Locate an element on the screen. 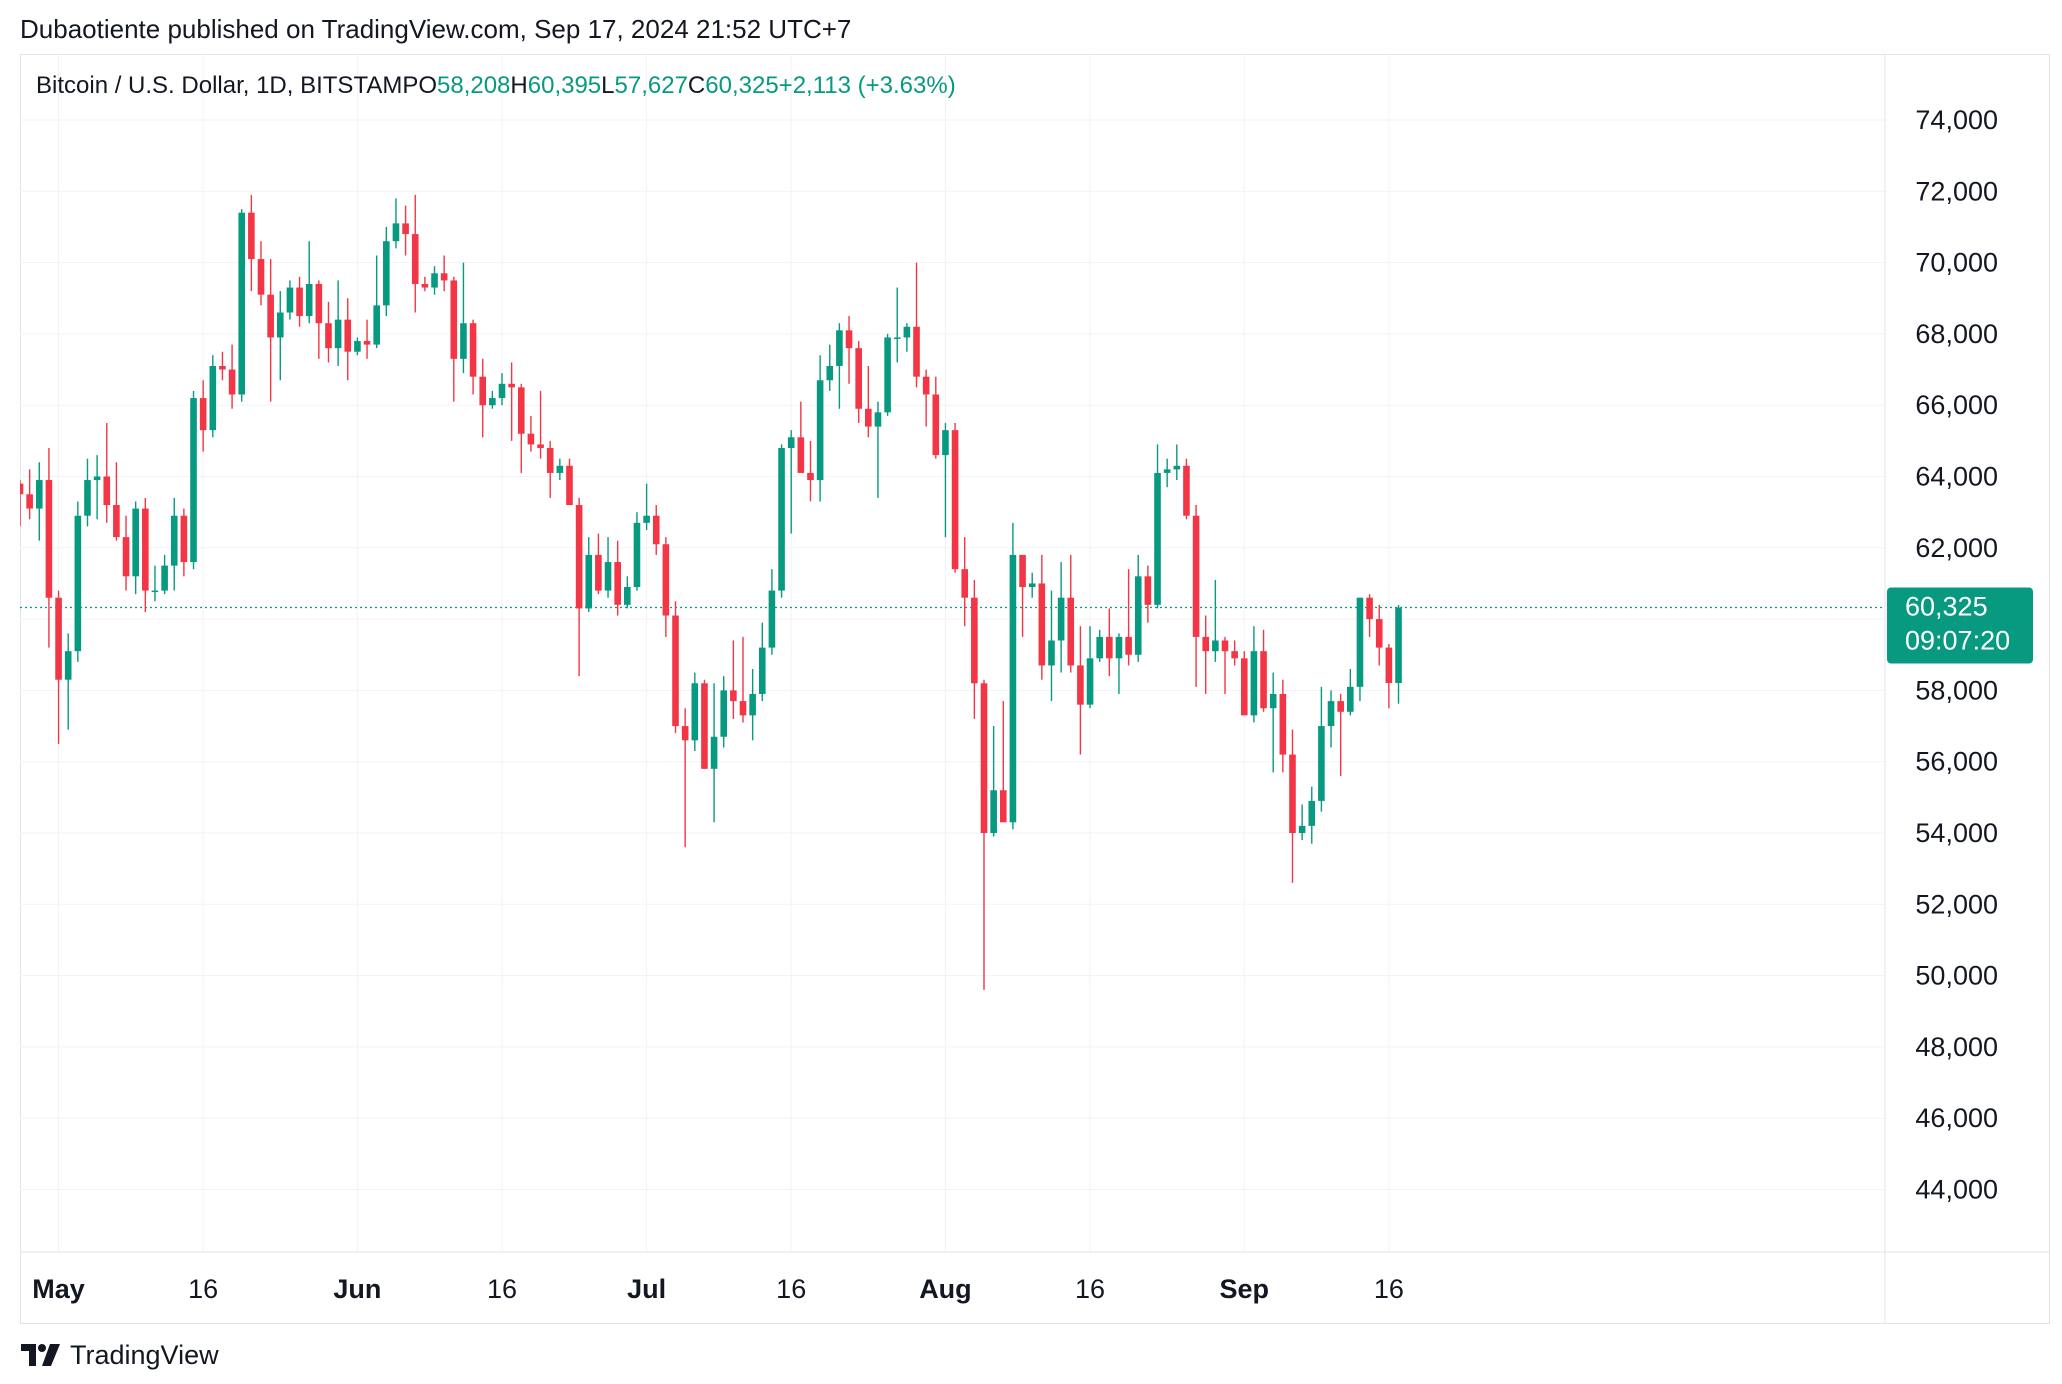 The width and height of the screenshot is (2062, 1384). y-tick-label: 58,000 is located at coordinates (1956, 690).